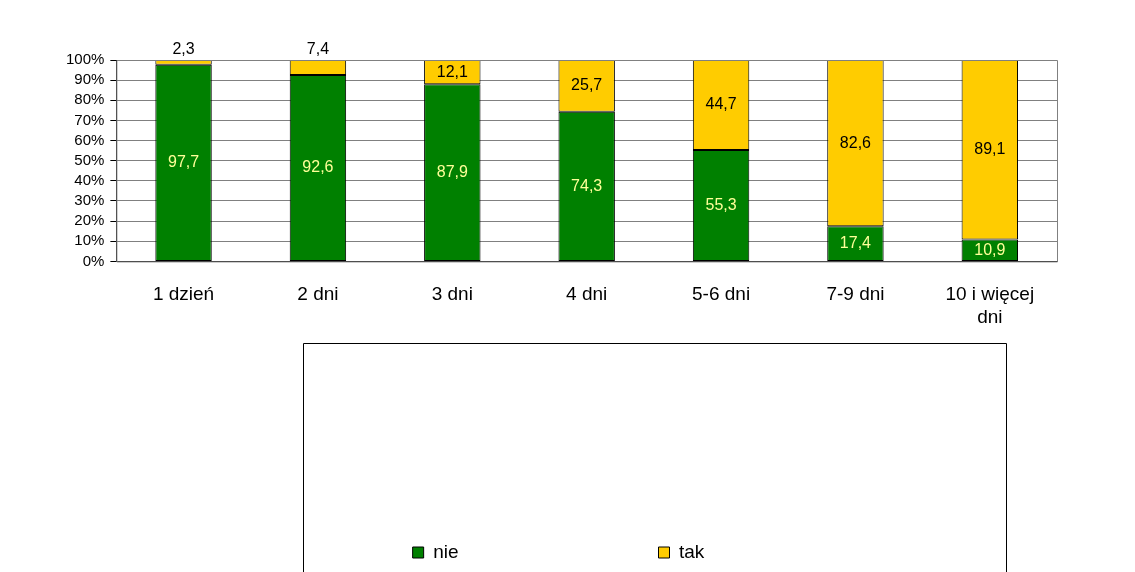 This screenshot has height=572, width=1135. Describe the element at coordinates (452, 172) in the screenshot. I see `data-label: 87,9` at that location.